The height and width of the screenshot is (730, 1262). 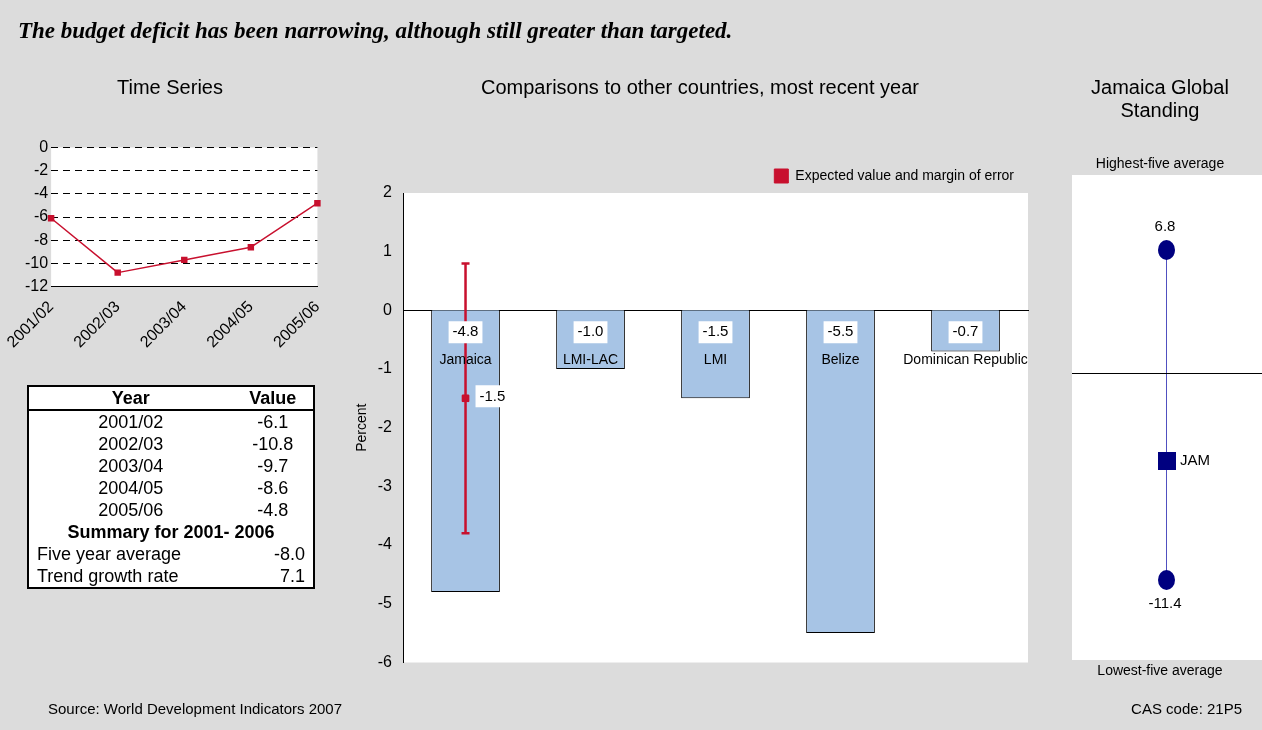 I want to click on data-label: -0.7, so click(x=965, y=331).